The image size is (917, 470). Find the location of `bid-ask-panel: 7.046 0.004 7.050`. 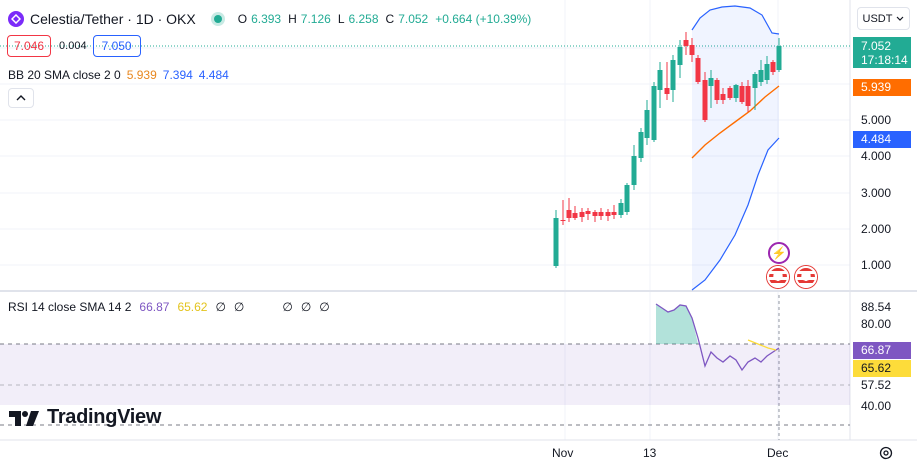

bid-ask-panel: 7.046 0.004 7.050 is located at coordinates (74, 46).